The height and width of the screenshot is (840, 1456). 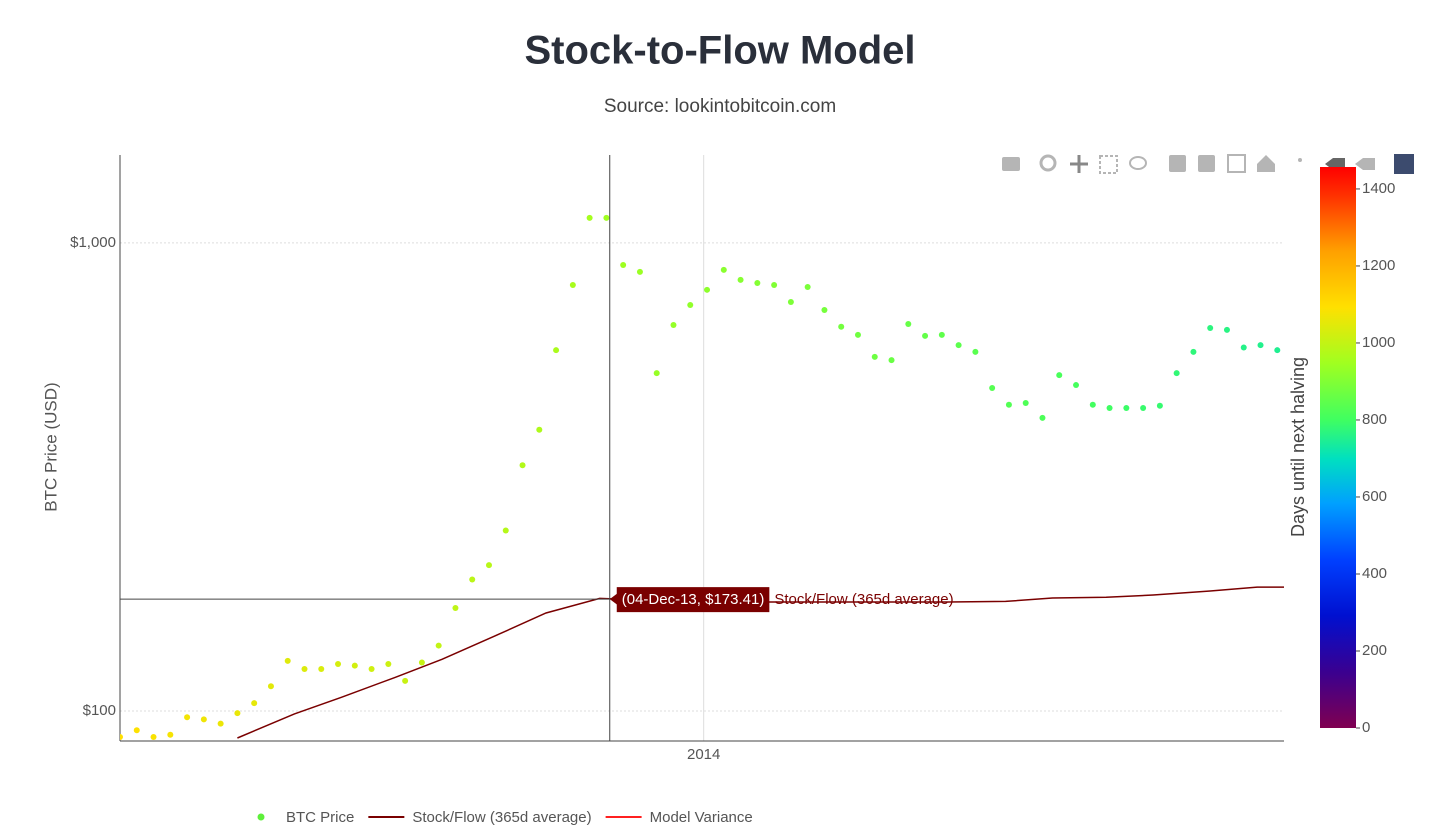 I want to click on box-select-button, so click(x=1108, y=164).